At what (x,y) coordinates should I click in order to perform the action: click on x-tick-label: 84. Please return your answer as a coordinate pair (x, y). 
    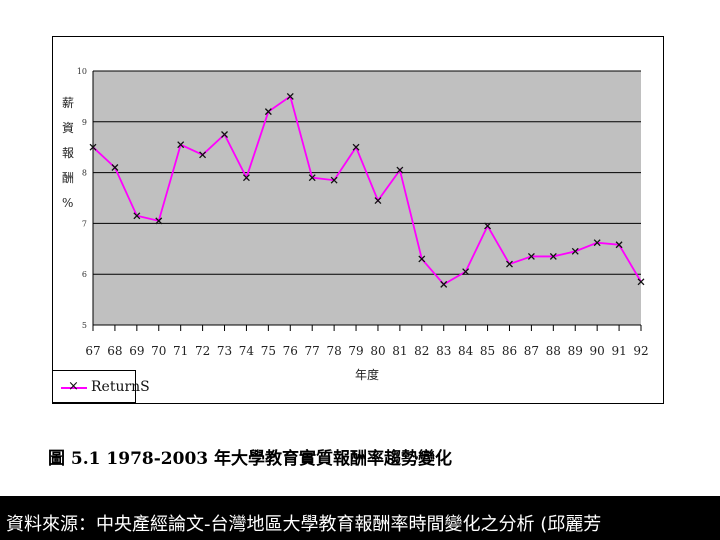
    Looking at the image, I should click on (466, 351).